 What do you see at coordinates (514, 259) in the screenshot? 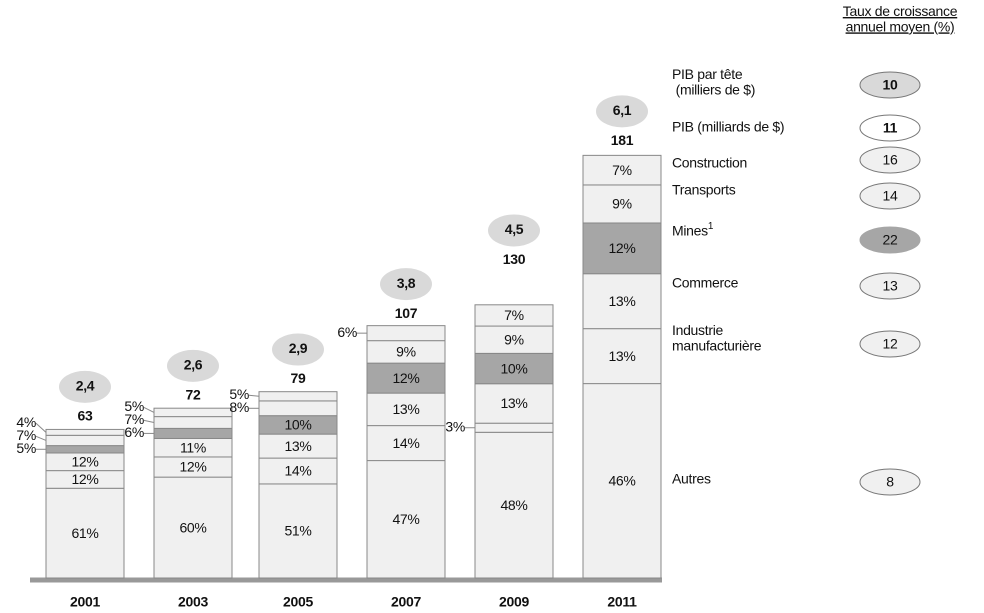
I see `total-label: 130` at bounding box center [514, 259].